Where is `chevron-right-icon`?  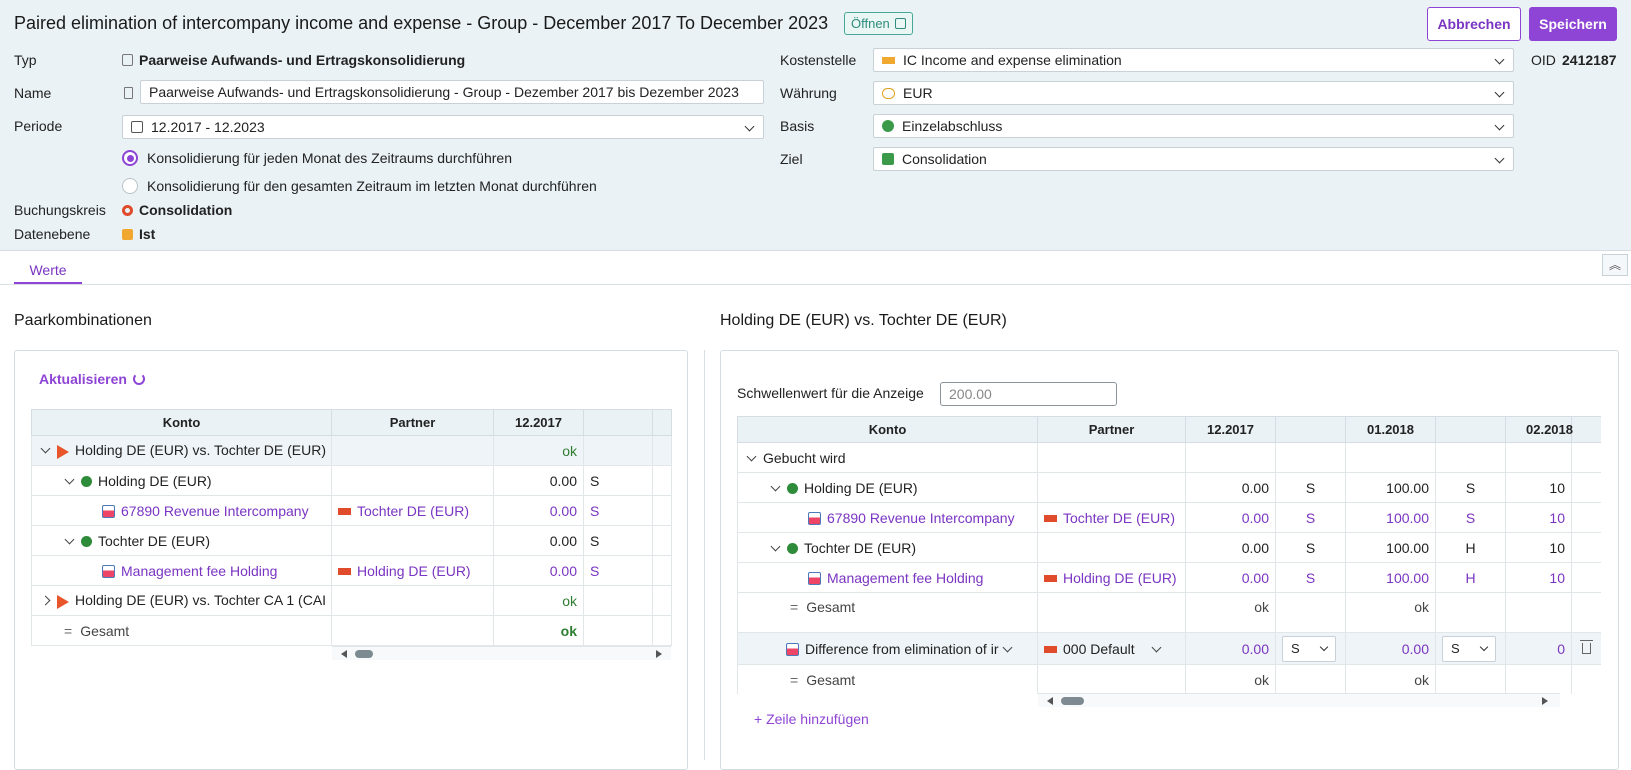 chevron-right-icon is located at coordinates (45, 600).